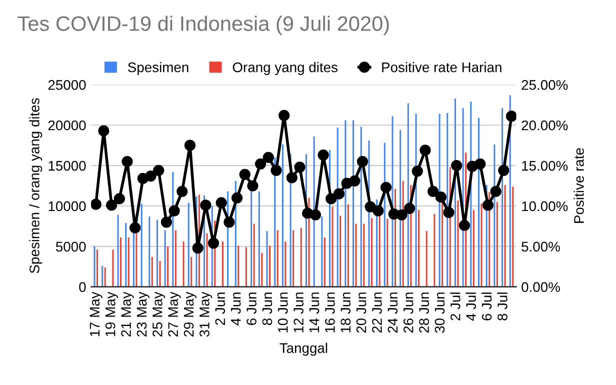  I want to click on legend-label: Spesimen, so click(158, 68).